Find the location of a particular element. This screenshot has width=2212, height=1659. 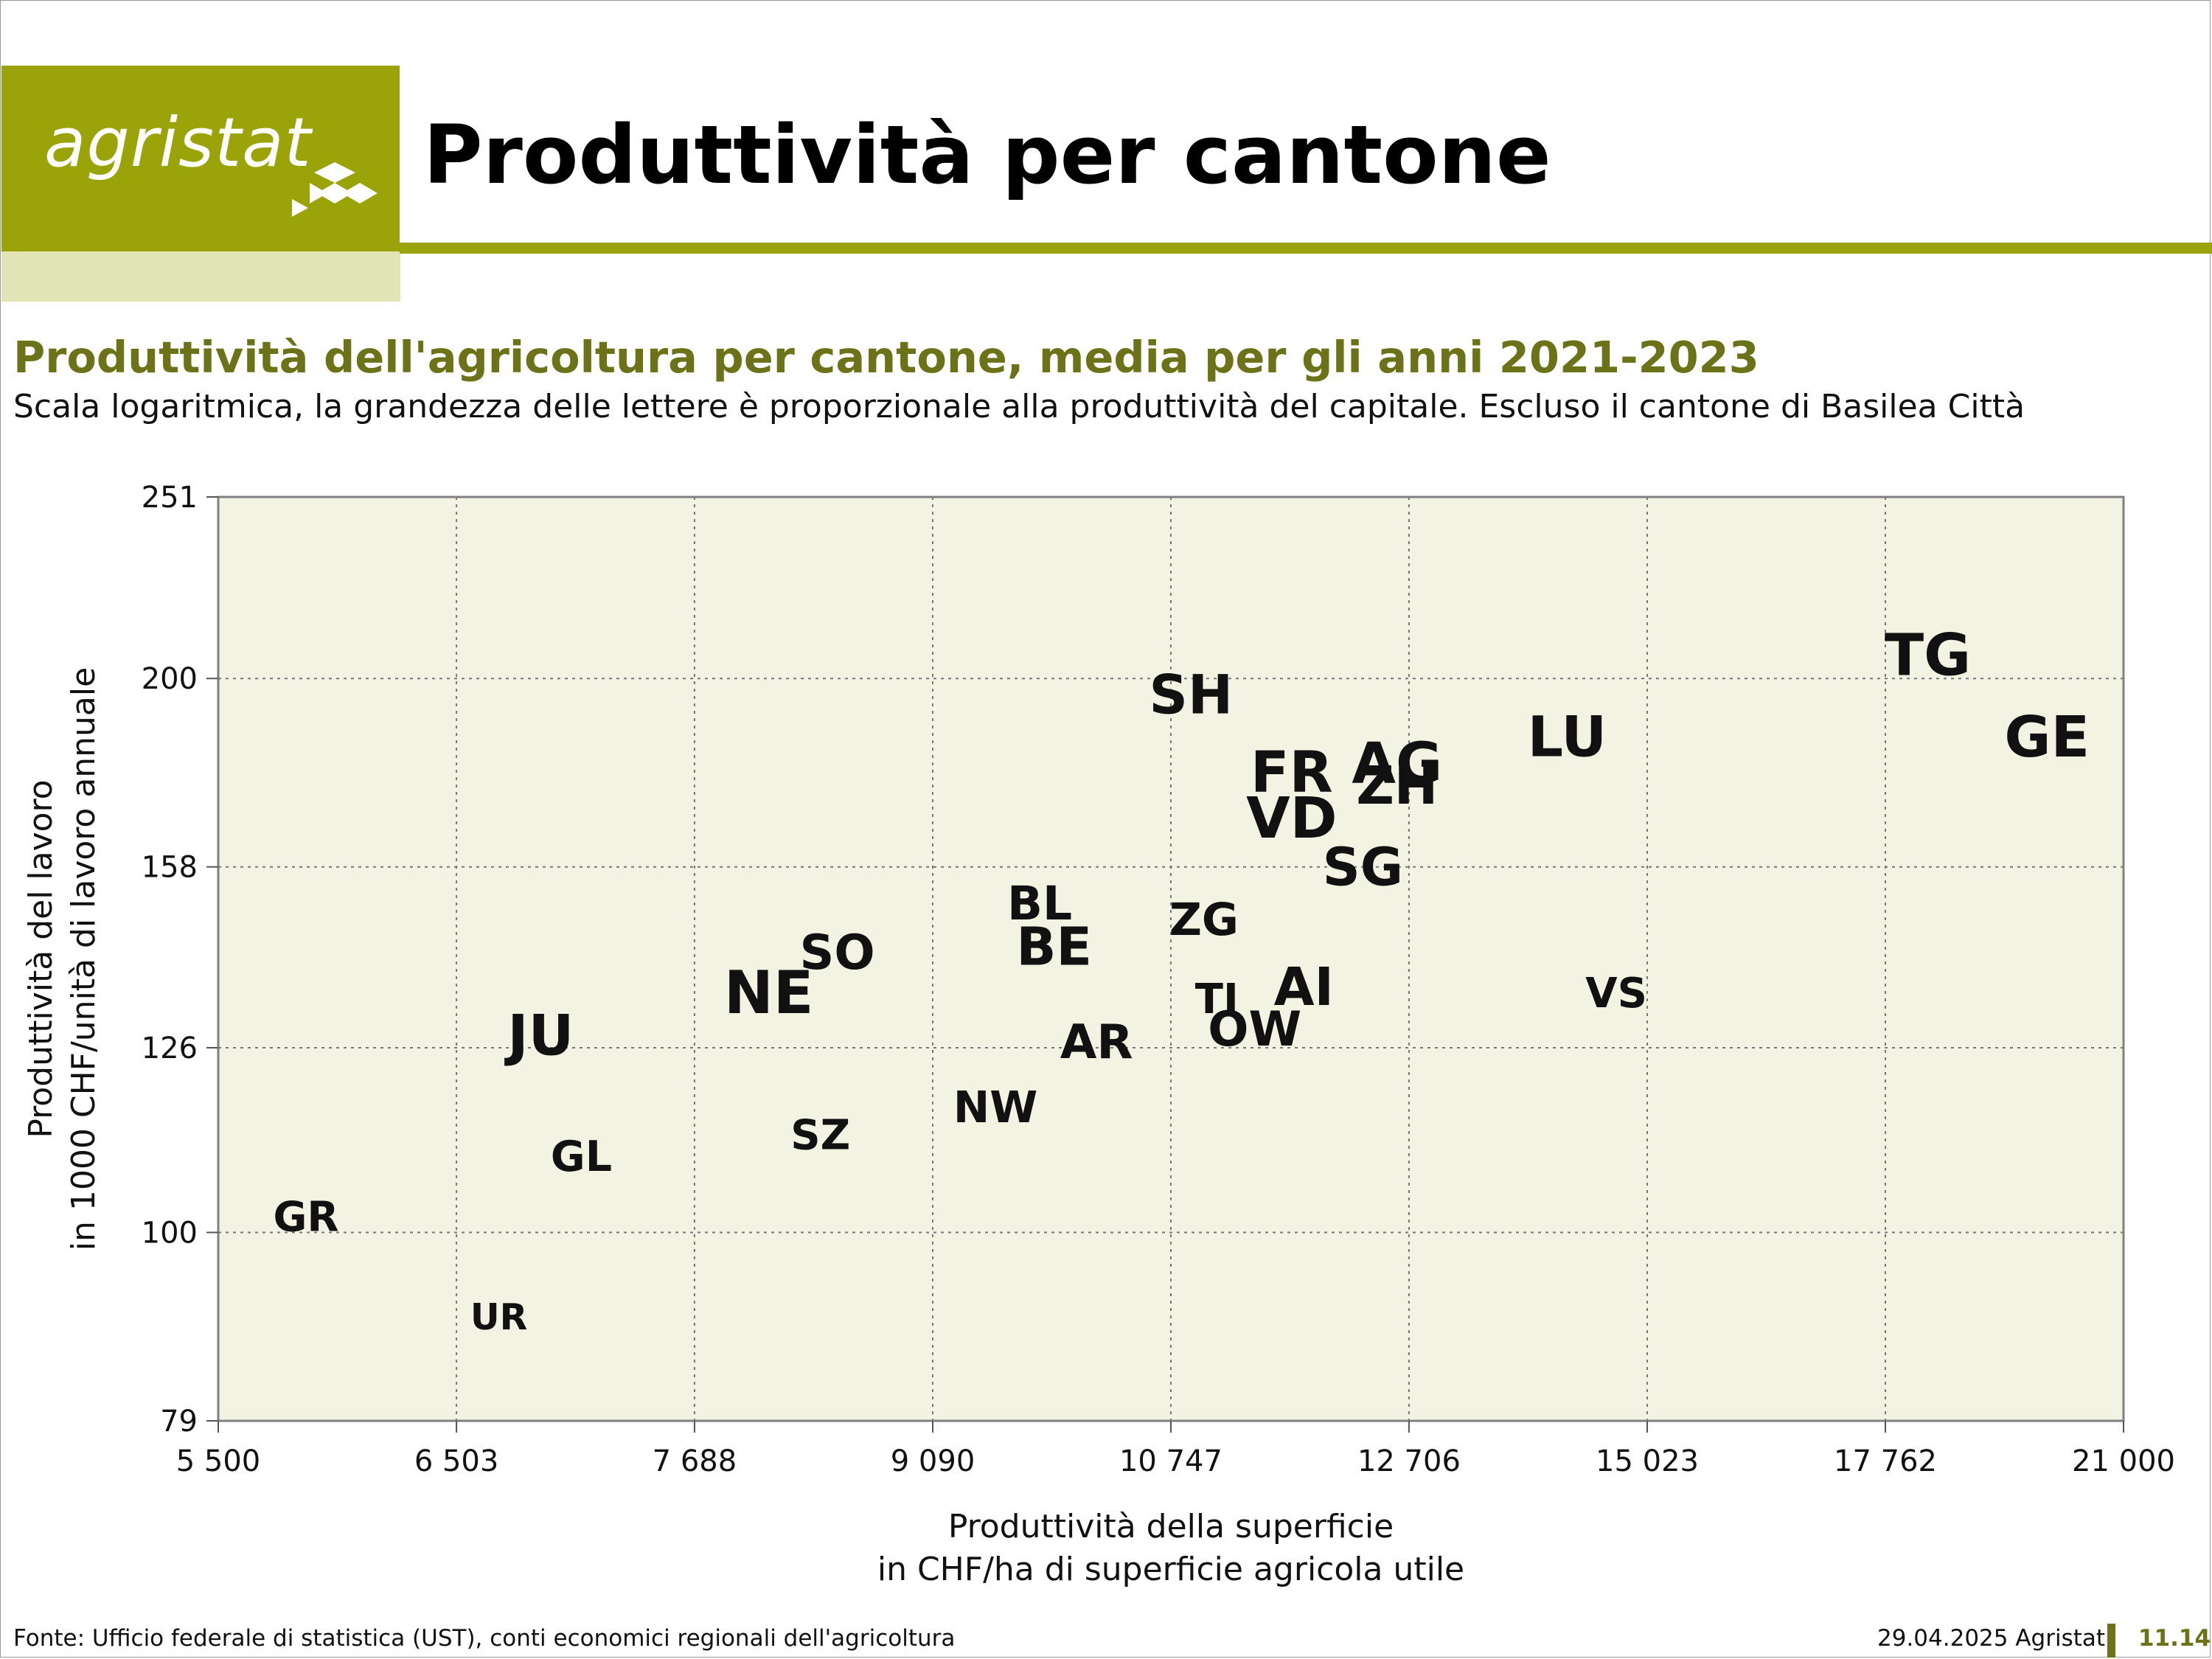

page-number: 11.14 is located at coordinates (2174, 1638).